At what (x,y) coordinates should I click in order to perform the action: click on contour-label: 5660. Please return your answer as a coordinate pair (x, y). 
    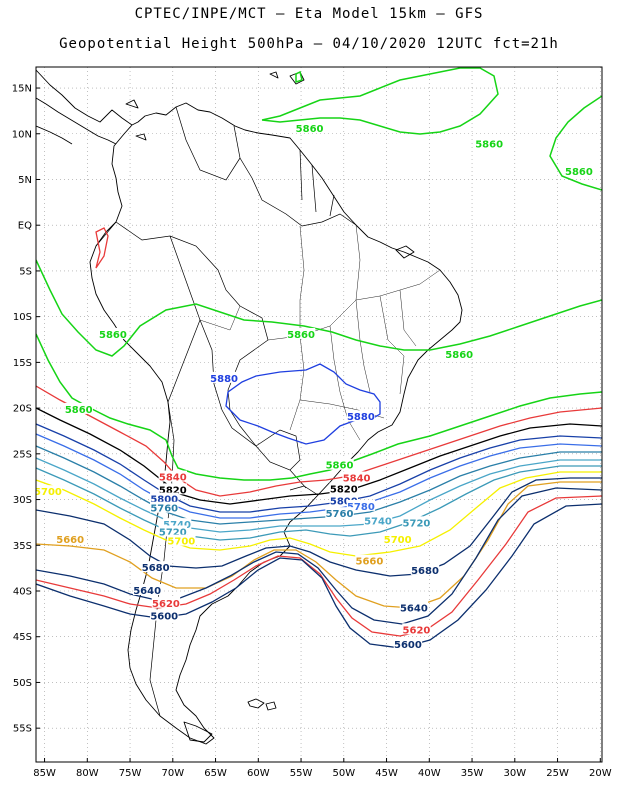
    Looking at the image, I should click on (70, 540).